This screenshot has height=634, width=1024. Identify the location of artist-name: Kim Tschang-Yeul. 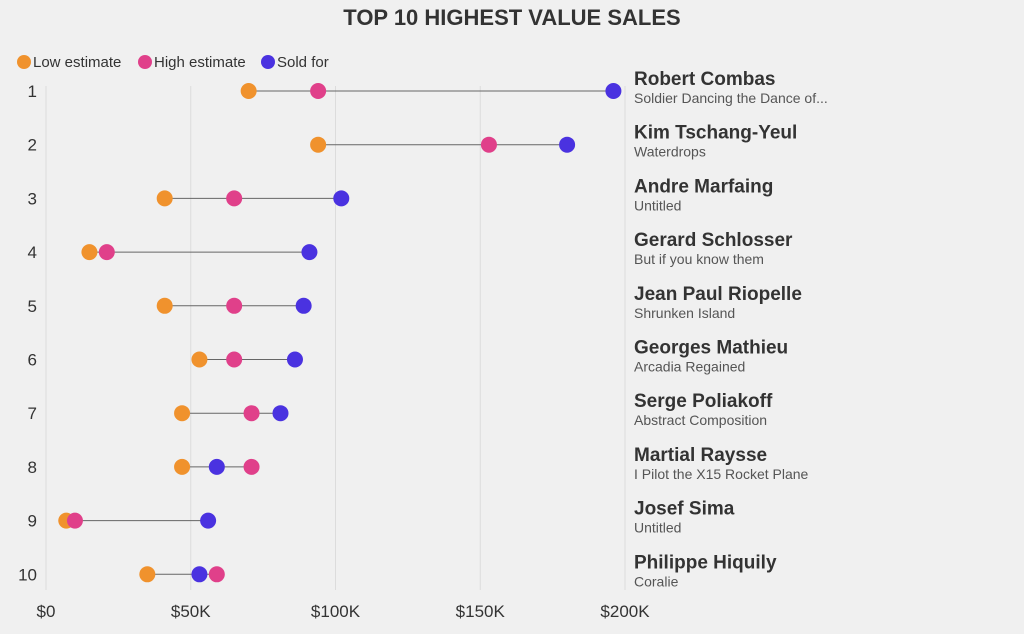
(715, 133).